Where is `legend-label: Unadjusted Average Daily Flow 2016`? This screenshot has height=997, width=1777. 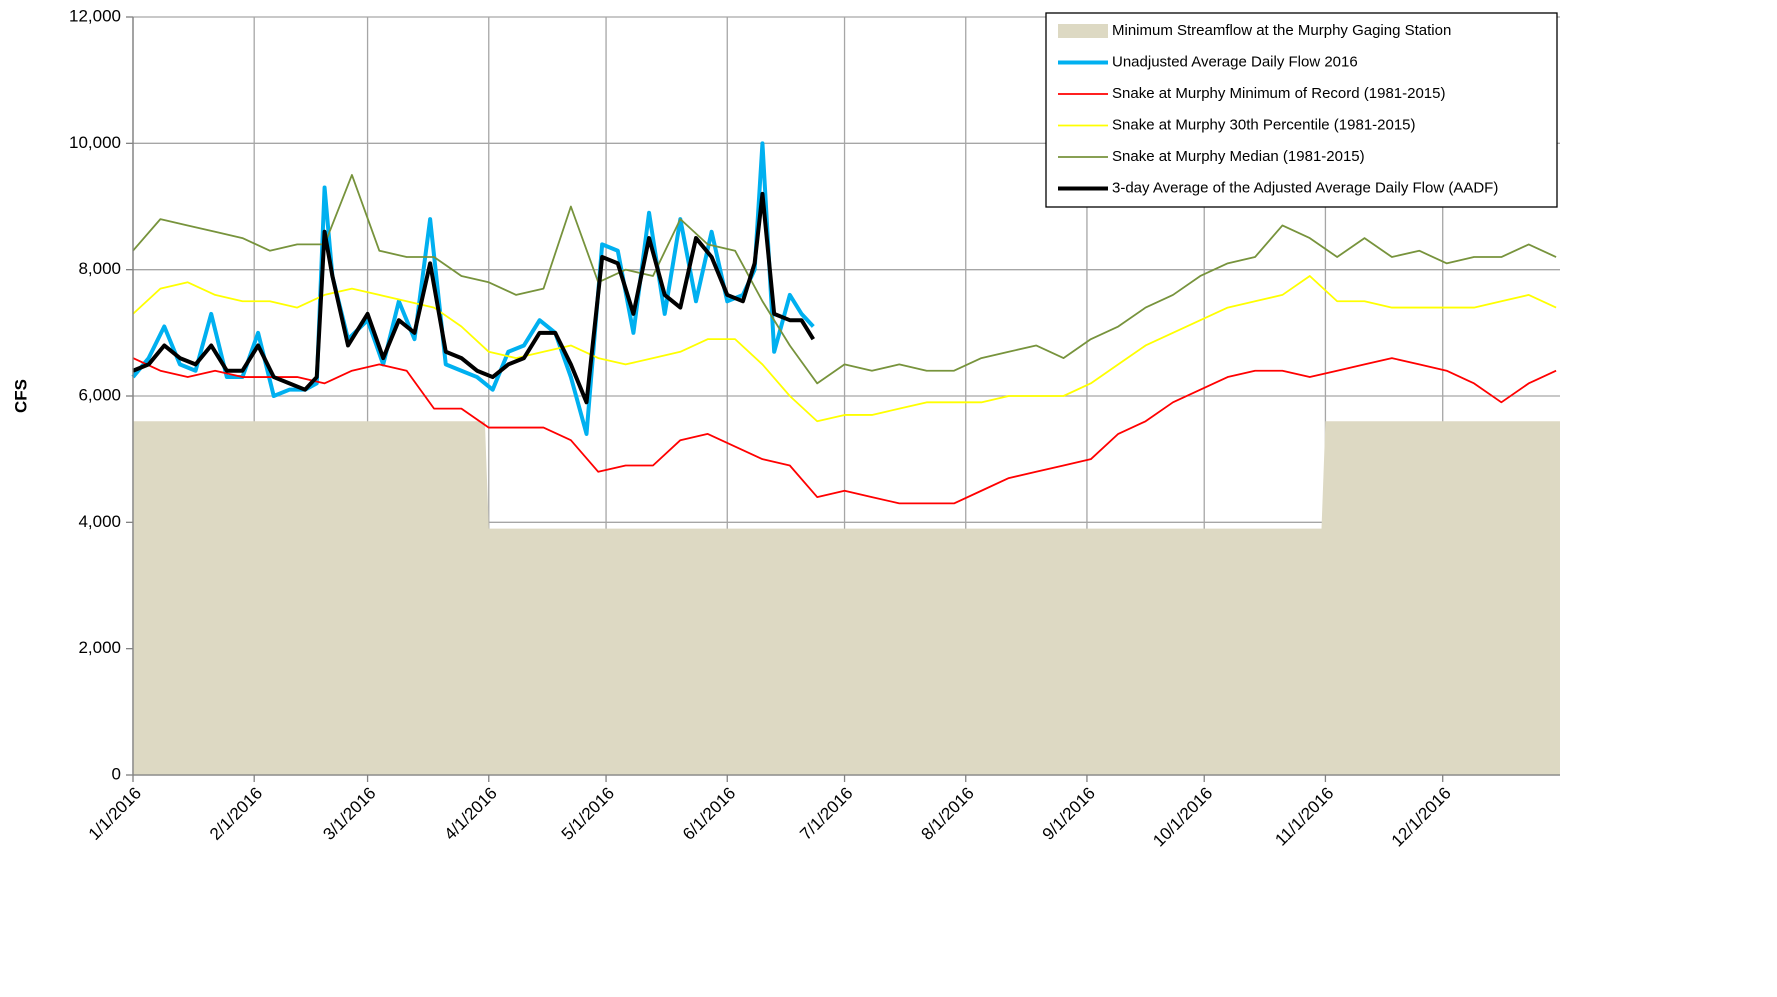 legend-label: Unadjusted Average Daily Flow 2016 is located at coordinates (1235, 61).